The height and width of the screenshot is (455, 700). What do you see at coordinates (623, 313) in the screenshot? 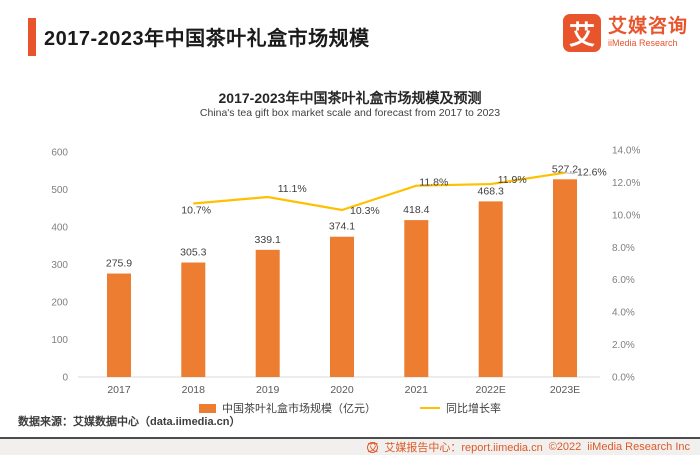
I see `y-axis-right-tick: 4.0%` at bounding box center [623, 313].